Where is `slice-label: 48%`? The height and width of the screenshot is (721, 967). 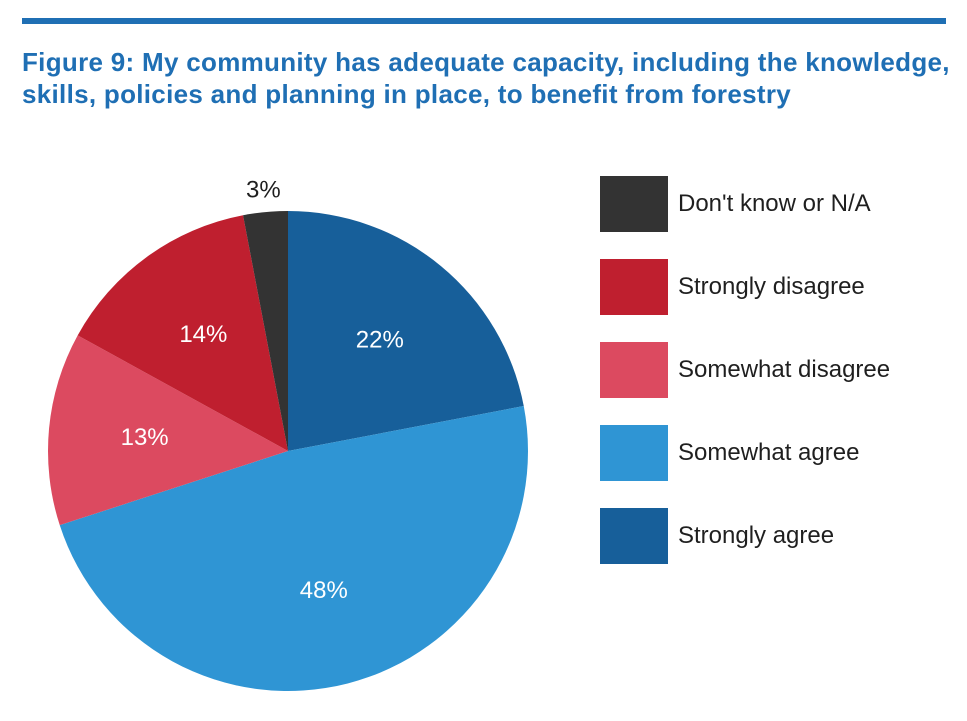
slice-label: 48% is located at coordinates (324, 590).